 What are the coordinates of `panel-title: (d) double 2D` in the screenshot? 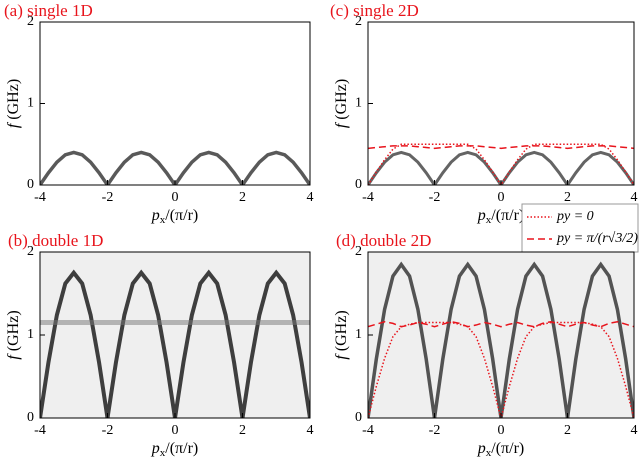 It's located at (383, 240).